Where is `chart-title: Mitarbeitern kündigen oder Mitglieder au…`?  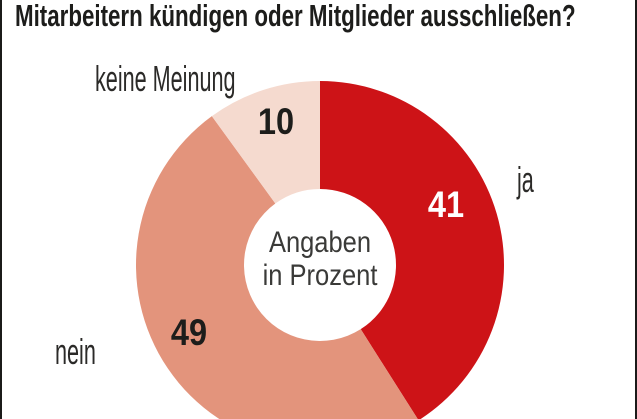 chart-title: Mitarbeitern kündigen oder Mitglieder au… is located at coordinates (295, 16).